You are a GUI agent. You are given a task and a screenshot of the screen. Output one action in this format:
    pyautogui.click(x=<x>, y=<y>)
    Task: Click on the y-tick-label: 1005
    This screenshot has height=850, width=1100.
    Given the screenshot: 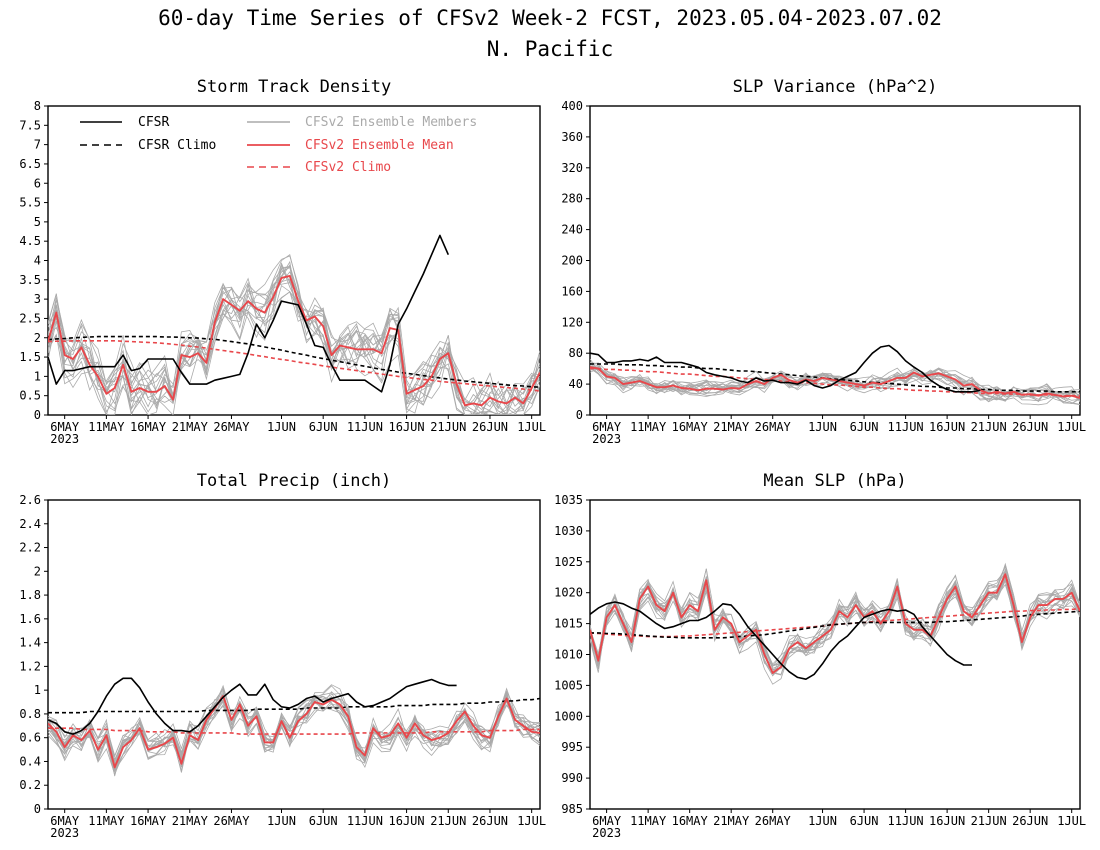 What is the action you would take?
    pyautogui.click(x=568, y=685)
    